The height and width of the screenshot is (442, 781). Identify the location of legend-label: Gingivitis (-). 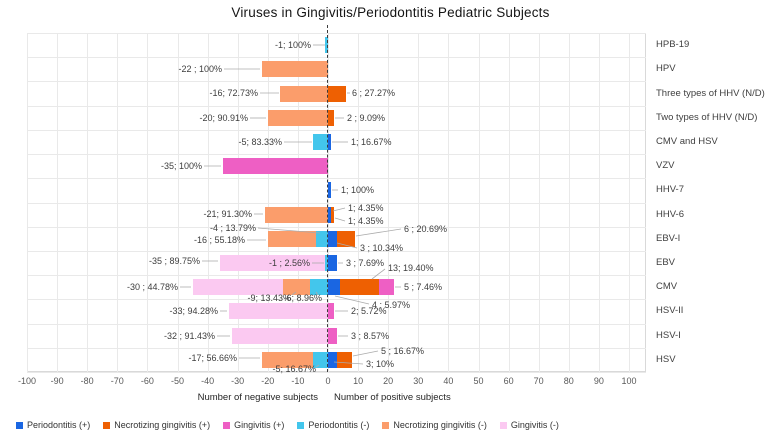
(534, 425).